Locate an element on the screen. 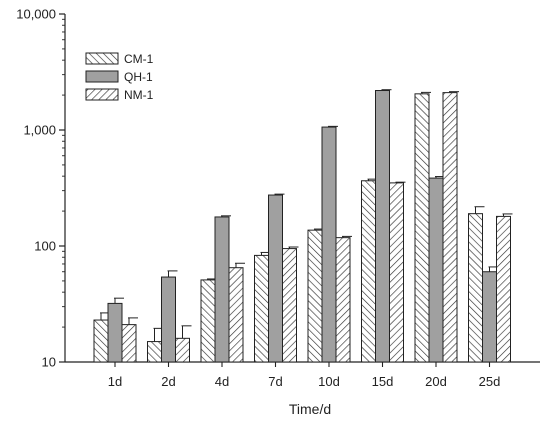 The height and width of the screenshot is (421, 550). x-tick-label: 2d is located at coordinates (168, 381).